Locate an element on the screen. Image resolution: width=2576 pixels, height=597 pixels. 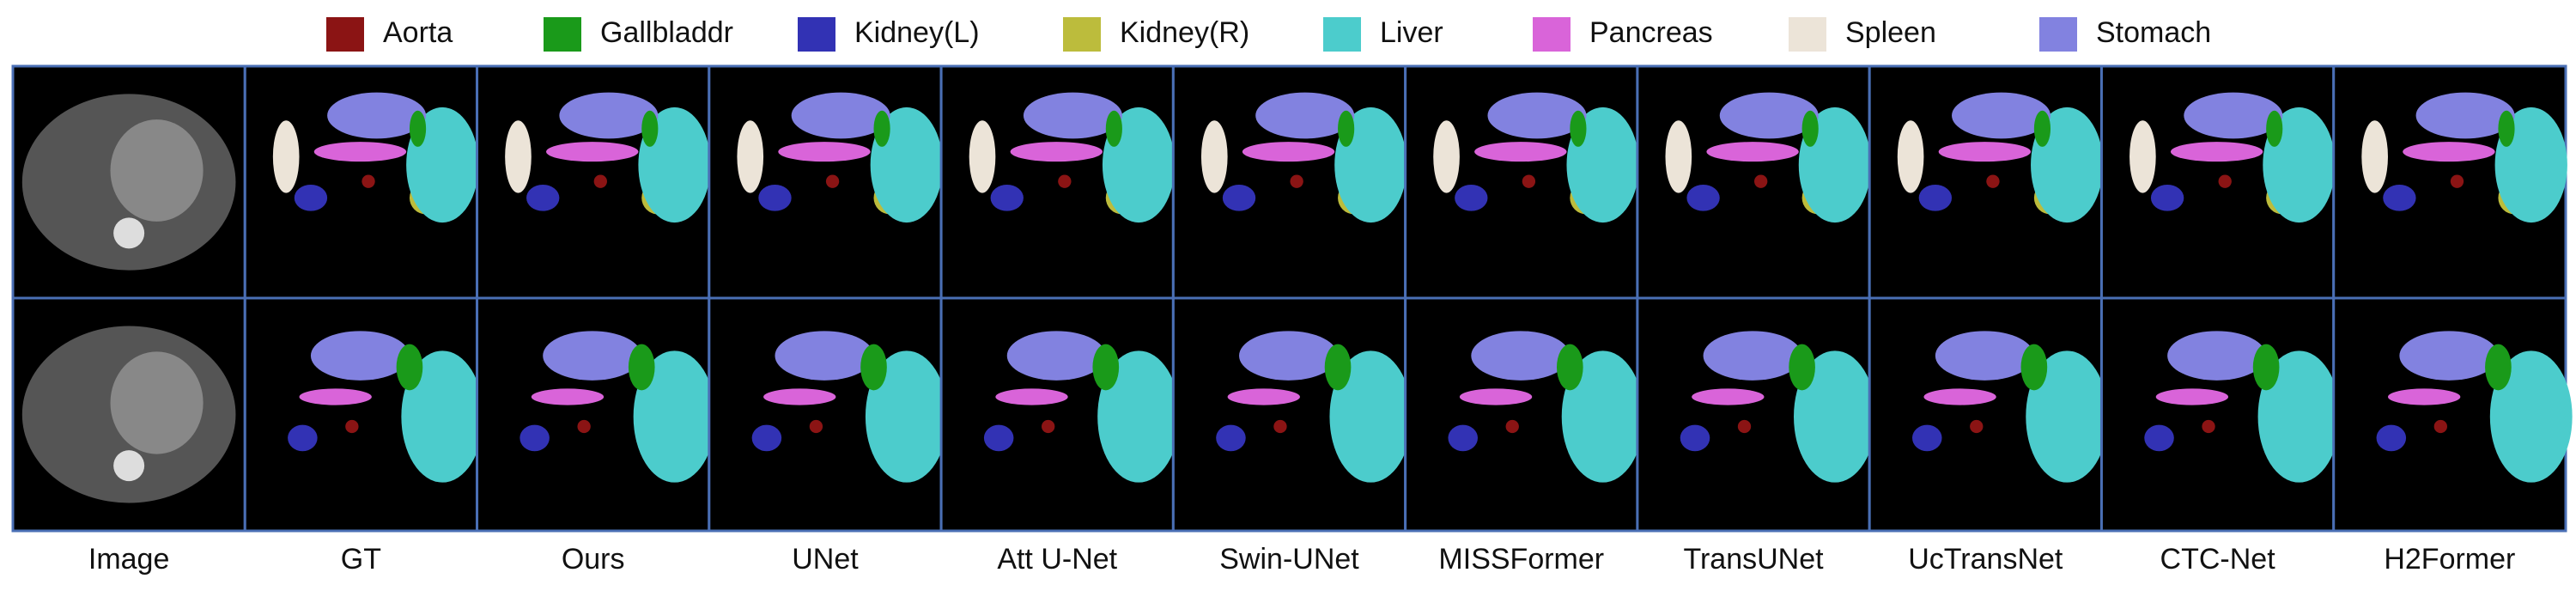
column-label: MISSFormer is located at coordinates (1521, 559).